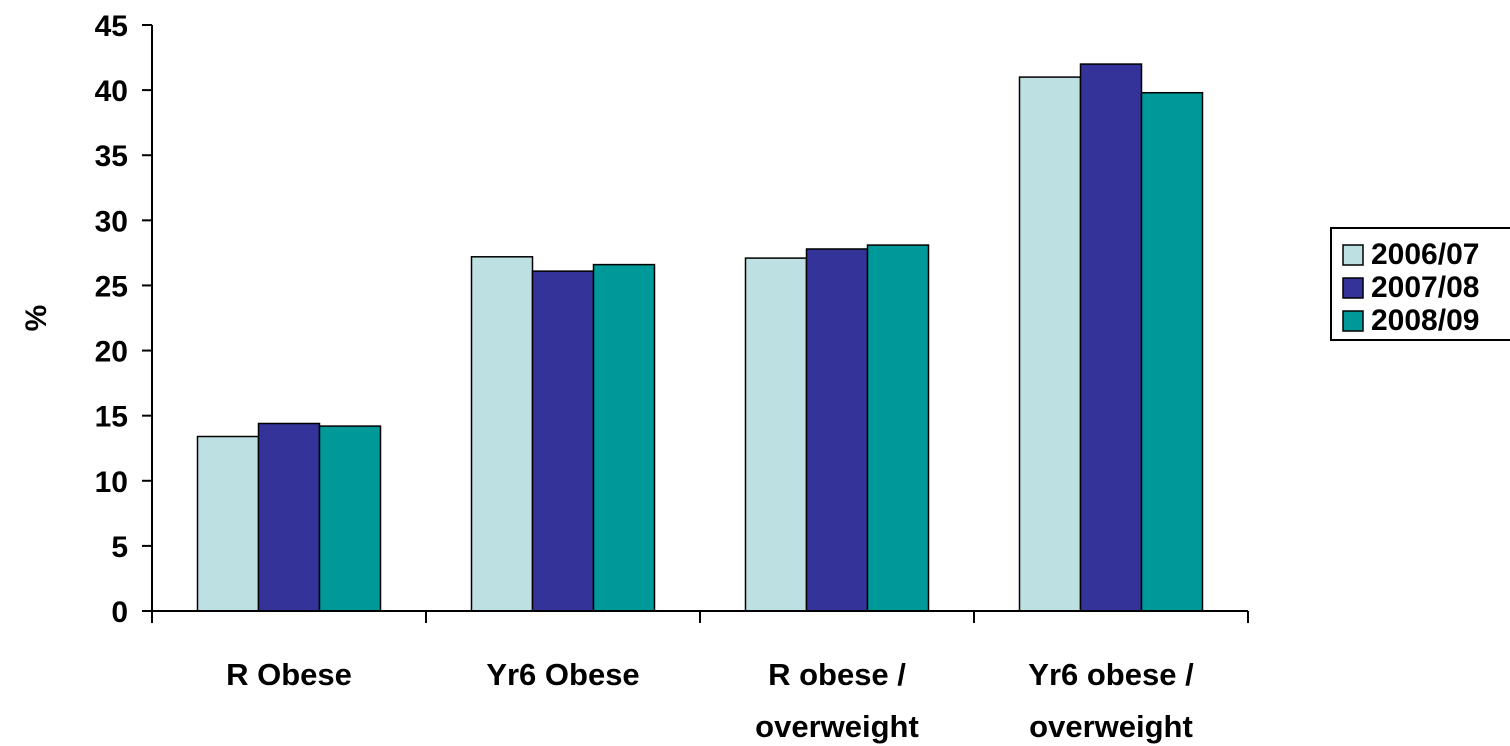 The height and width of the screenshot is (746, 1510). I want to click on legend-label: 2006/07, so click(1425, 254).